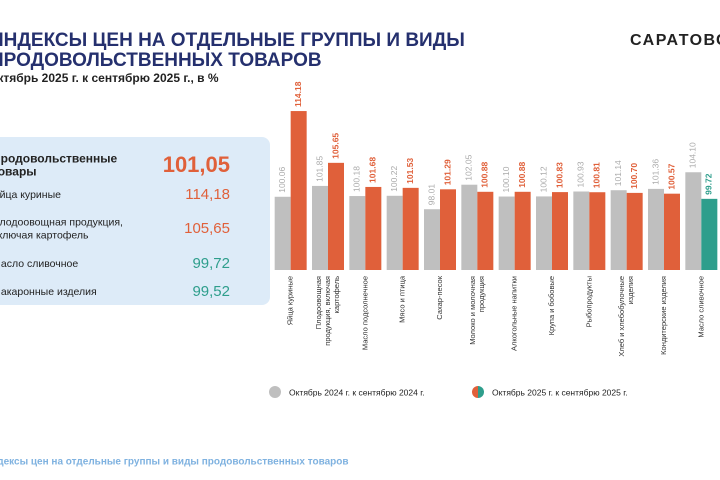 The image size is (720, 480). Describe the element at coordinates (543, 179) in the screenshot. I see `value-label: 100.12` at that location.